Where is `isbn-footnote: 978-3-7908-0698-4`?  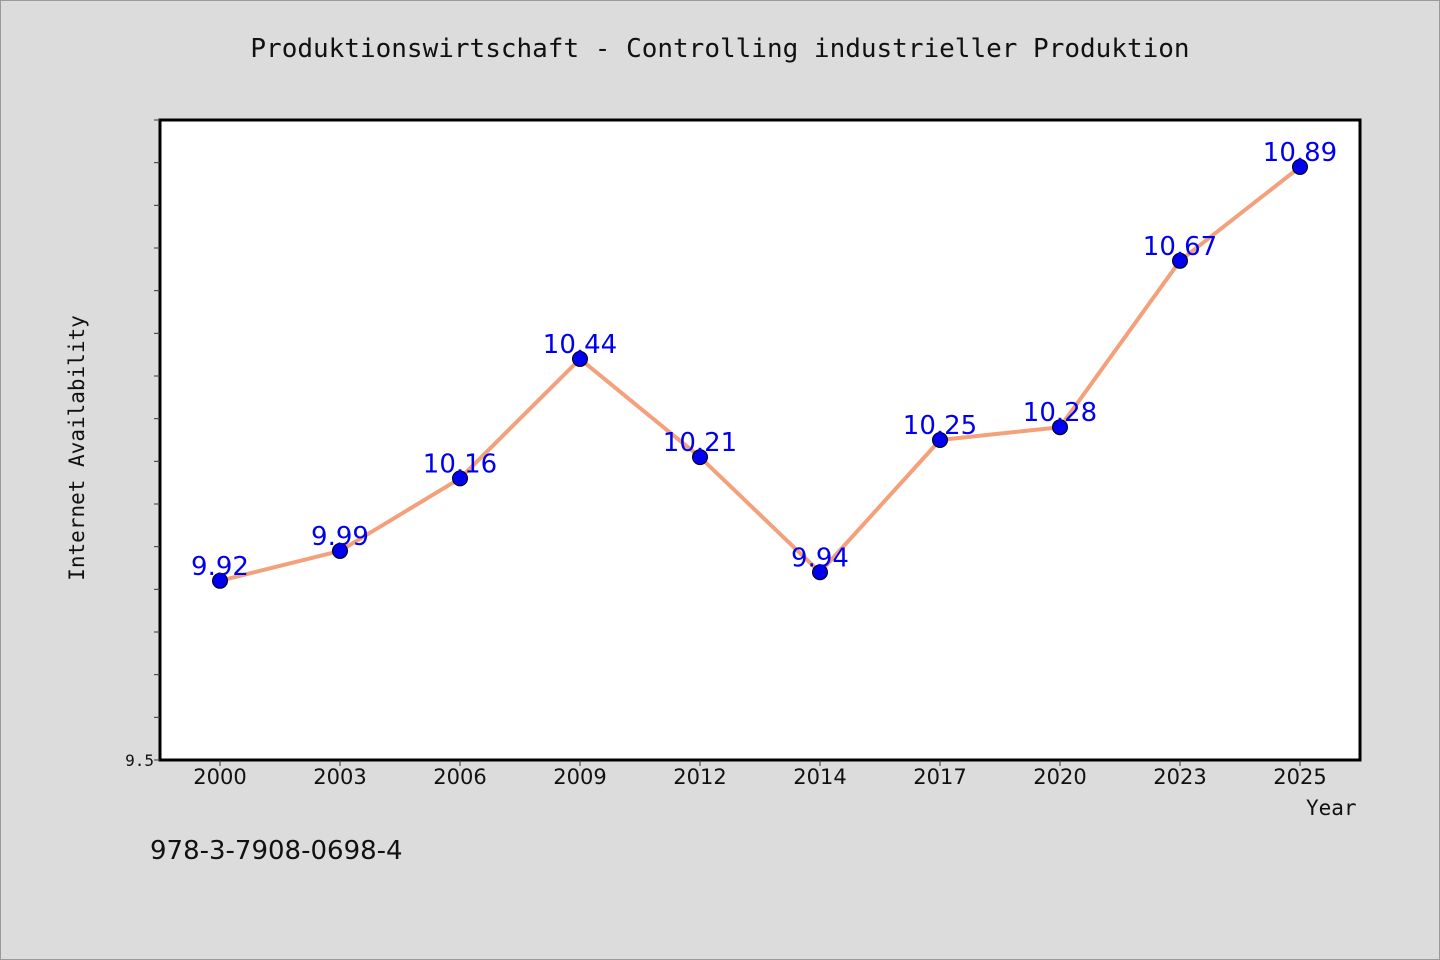
isbn-footnote: 978-3-7908-0698-4 is located at coordinates (276, 851).